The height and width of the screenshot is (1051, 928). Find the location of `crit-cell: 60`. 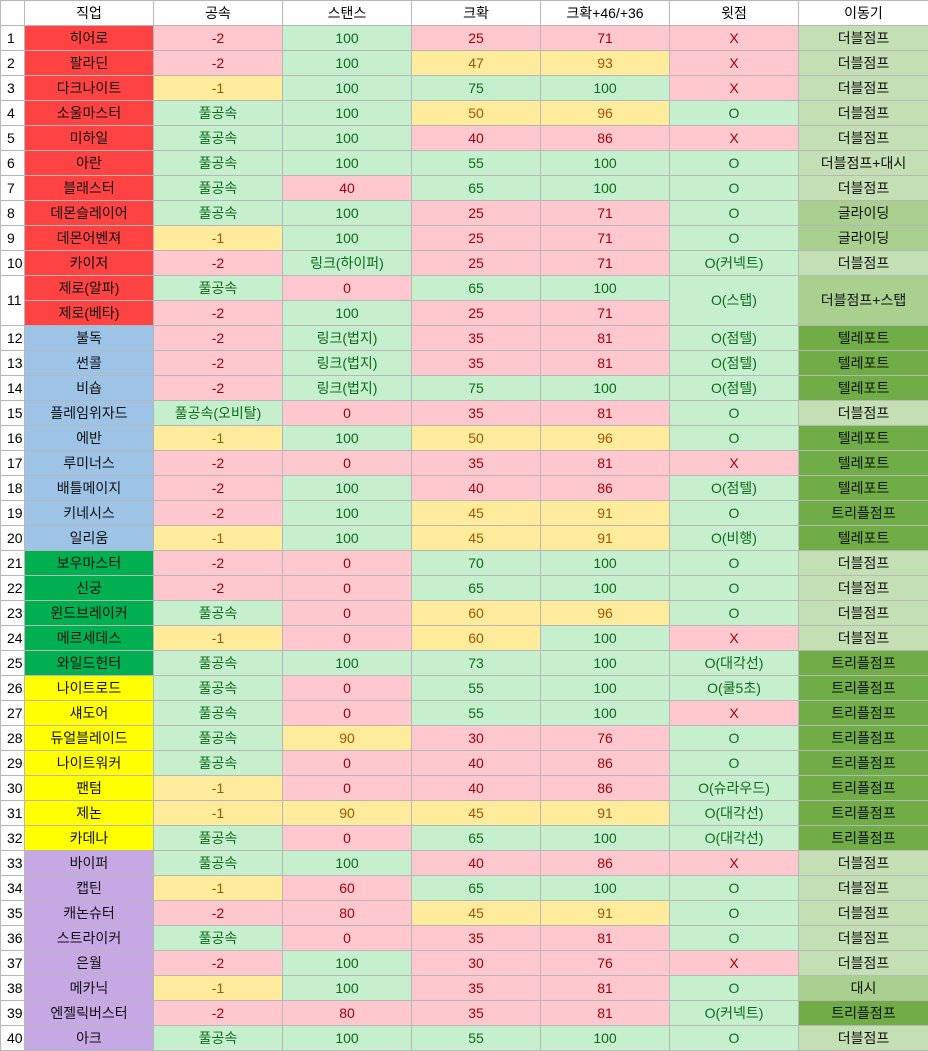

crit-cell: 60 is located at coordinates (476, 638).